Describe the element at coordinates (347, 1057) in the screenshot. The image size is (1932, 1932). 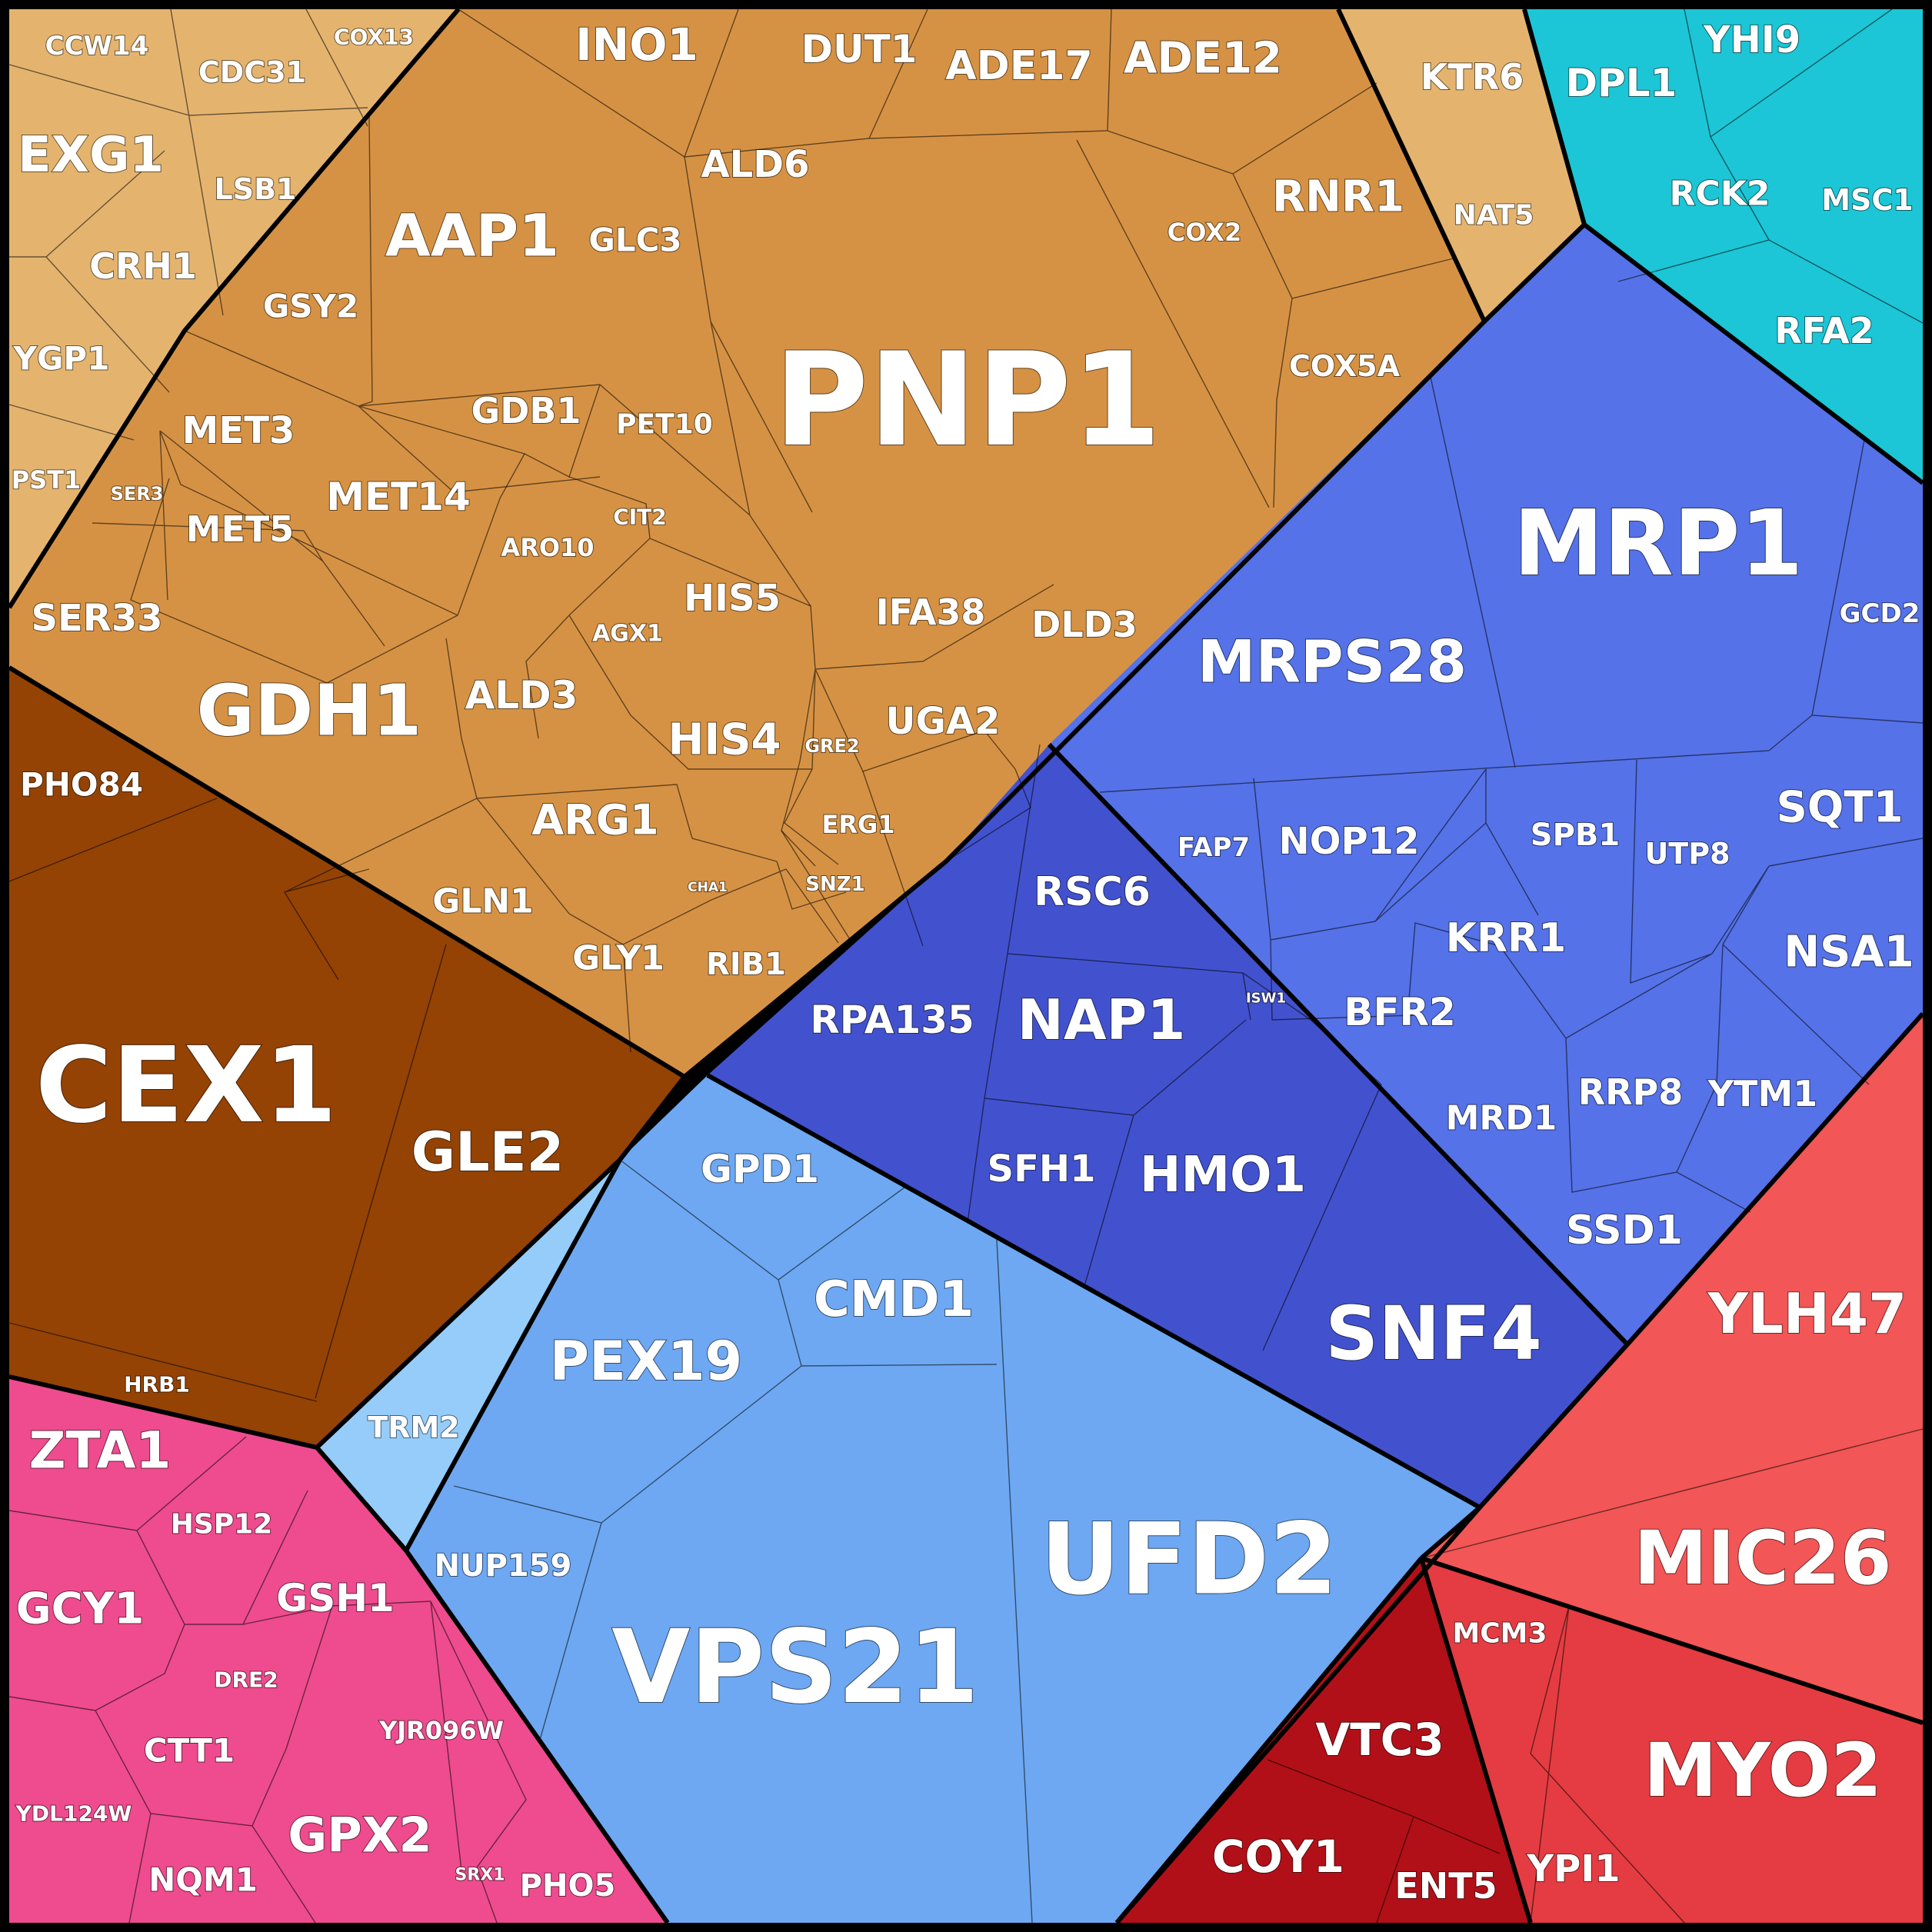
I see `region-brown` at that location.